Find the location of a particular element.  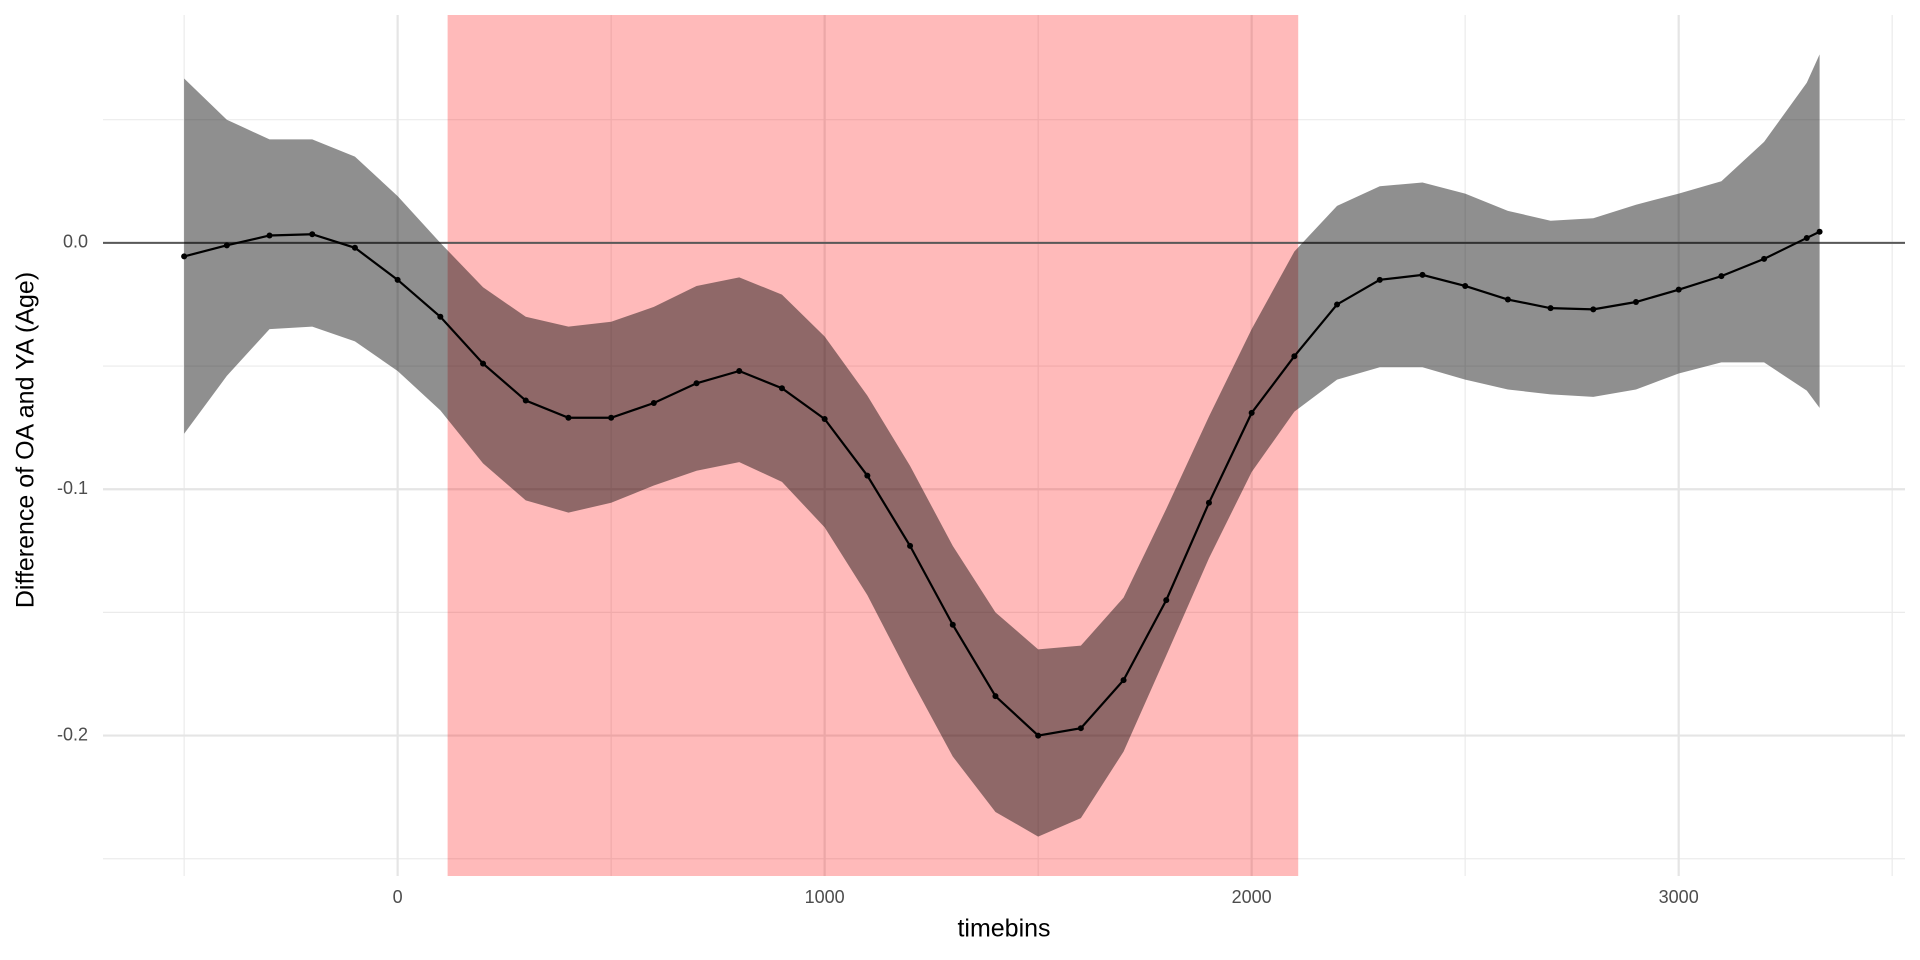

x-tick-label: 0 is located at coordinates (398, 897).